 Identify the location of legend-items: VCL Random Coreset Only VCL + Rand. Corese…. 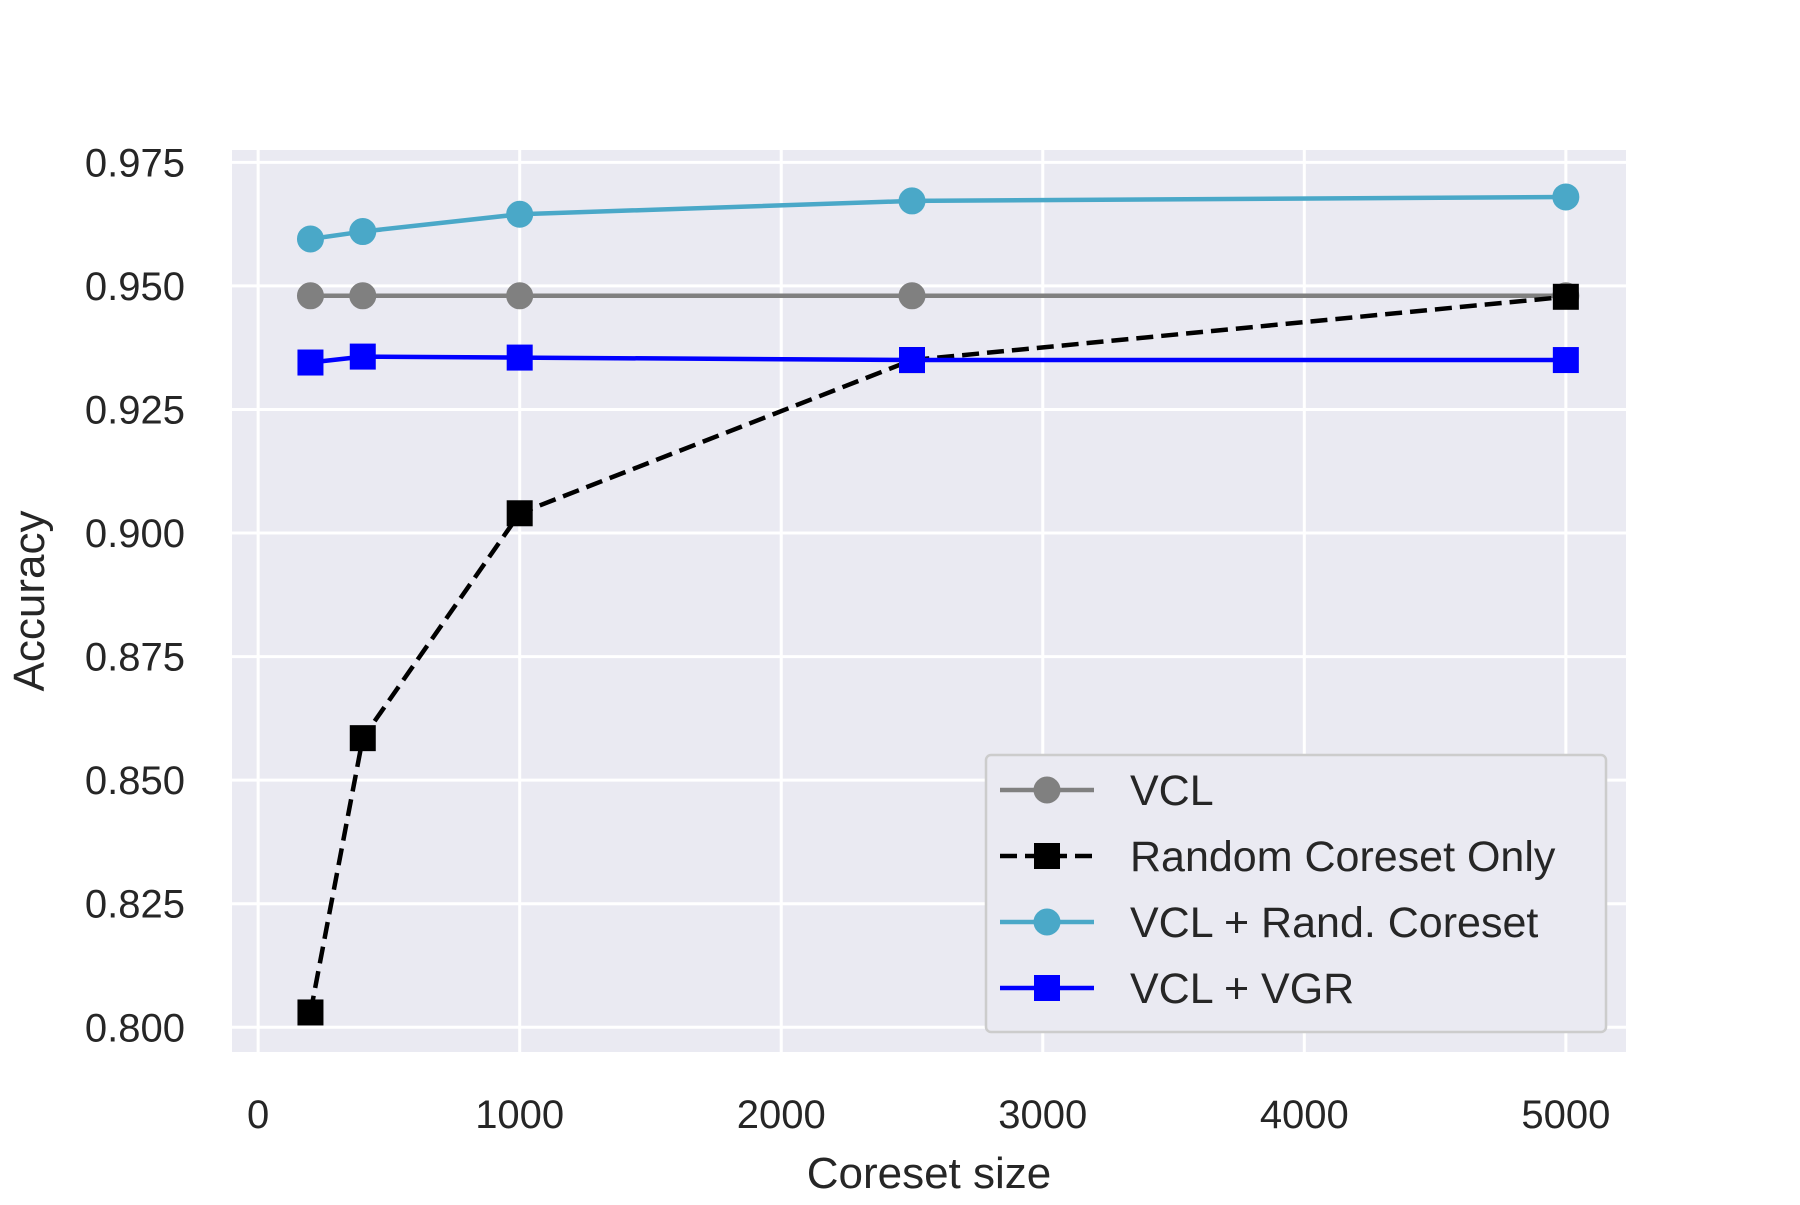
(1278, 890).